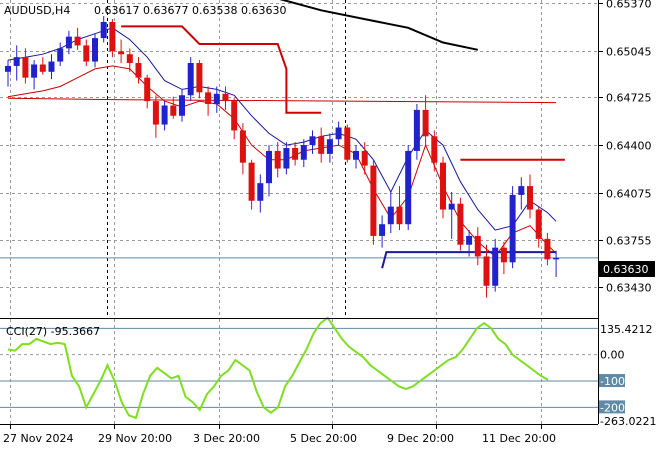 This screenshot has width=660, height=450. Describe the element at coordinates (627, 375) in the screenshot. I see `cci-axis: 135.4212 0.00 -100 -200-263.0221` at that location.